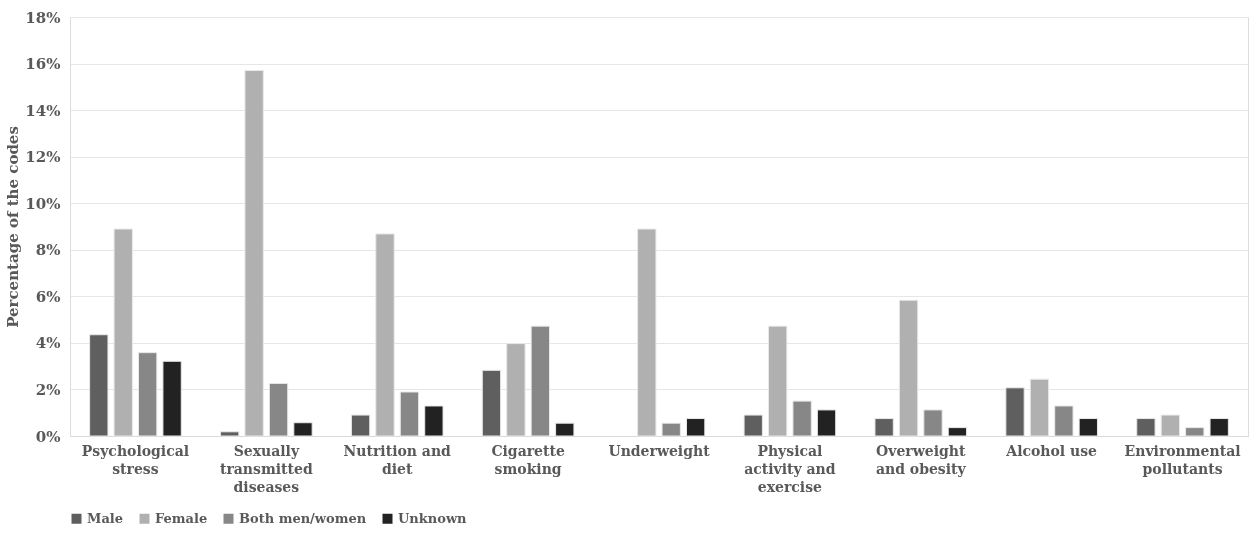  What do you see at coordinates (528, 459) in the screenshot?
I see `x-tick-label: Cigarette smoking` at bounding box center [528, 459].